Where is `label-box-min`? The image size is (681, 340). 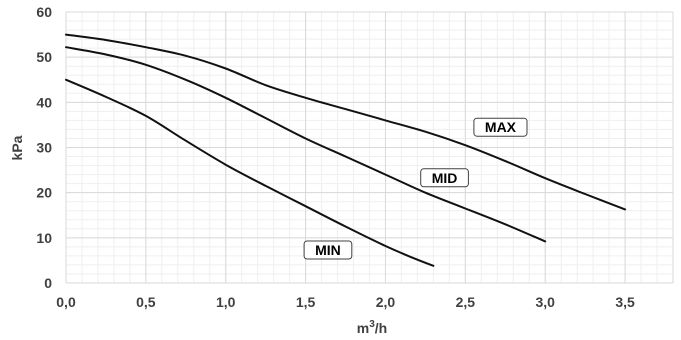
label-box-min is located at coordinates (328, 250).